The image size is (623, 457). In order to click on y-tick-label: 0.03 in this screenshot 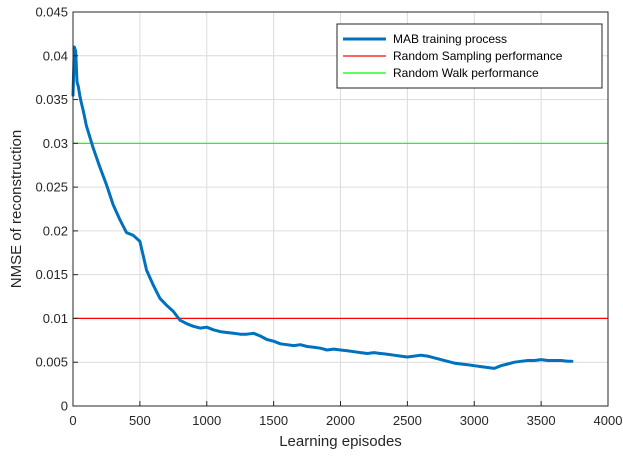, I will do `click(55, 143)`.